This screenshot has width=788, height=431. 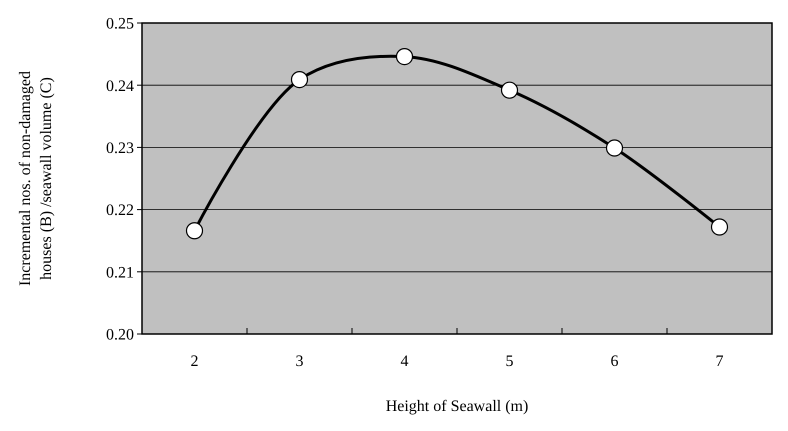 What do you see at coordinates (457, 406) in the screenshot?
I see `x-axis-title: Height of Seawall (m)` at bounding box center [457, 406].